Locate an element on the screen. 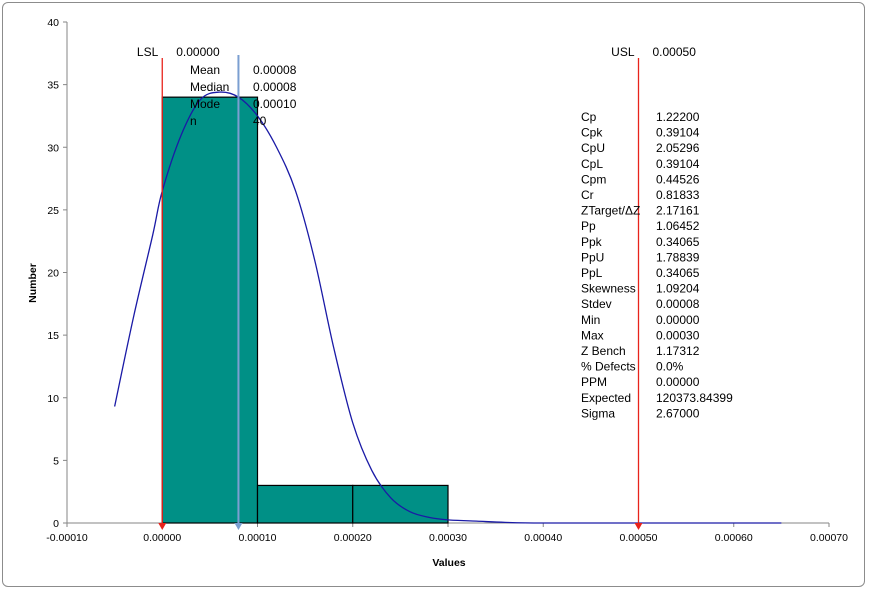 Image resolution: width=869 pixels, height=591 pixels. stat-value: 2.05296 is located at coordinates (678, 148).